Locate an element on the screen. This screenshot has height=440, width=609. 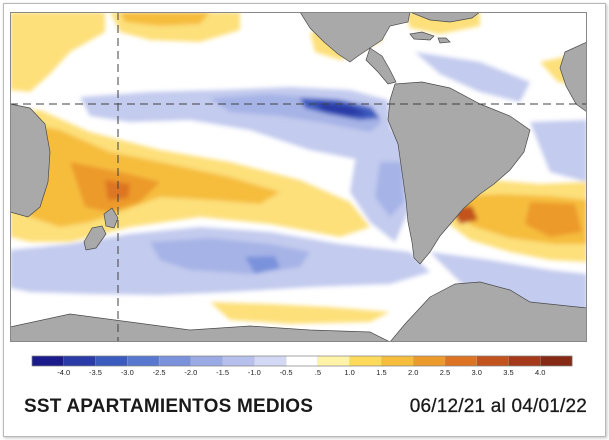
caribbean-islands is located at coordinates (422, 36).